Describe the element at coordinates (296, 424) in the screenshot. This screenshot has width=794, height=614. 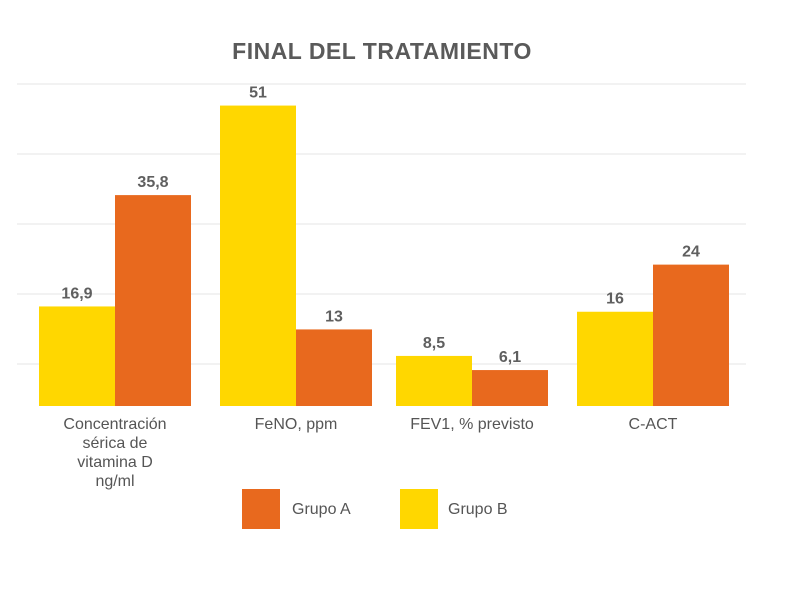
I see `category-label-1-0: FeNO, ppm` at that location.